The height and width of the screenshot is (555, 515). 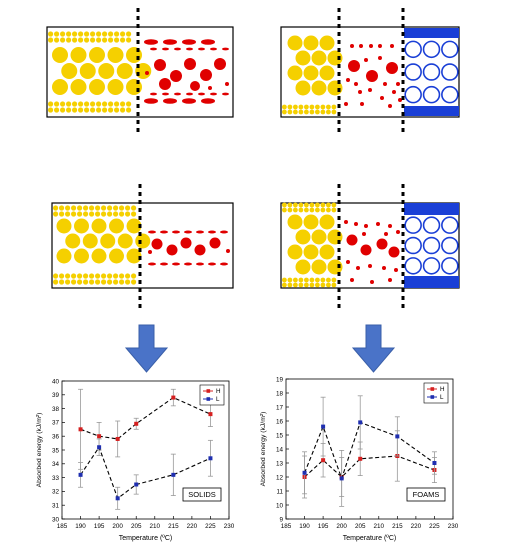 What do you see at coordinates (56, 506) in the screenshot?
I see `y-tick-label: 31` at bounding box center [56, 506].